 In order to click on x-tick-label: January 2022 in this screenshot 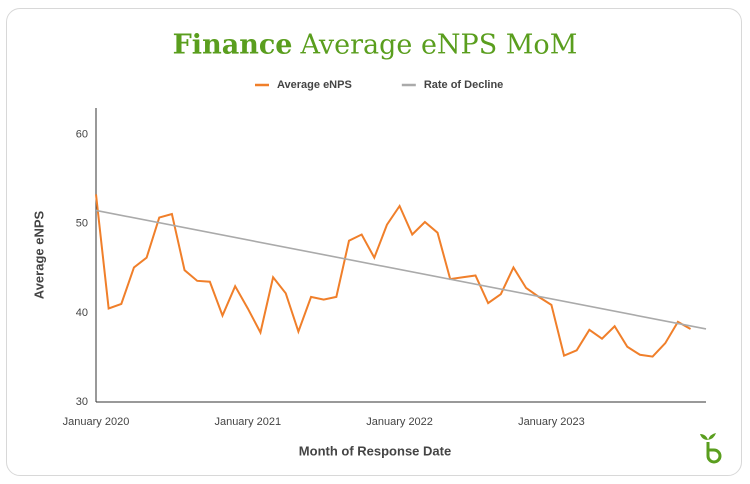, I will do `click(399, 422)`.